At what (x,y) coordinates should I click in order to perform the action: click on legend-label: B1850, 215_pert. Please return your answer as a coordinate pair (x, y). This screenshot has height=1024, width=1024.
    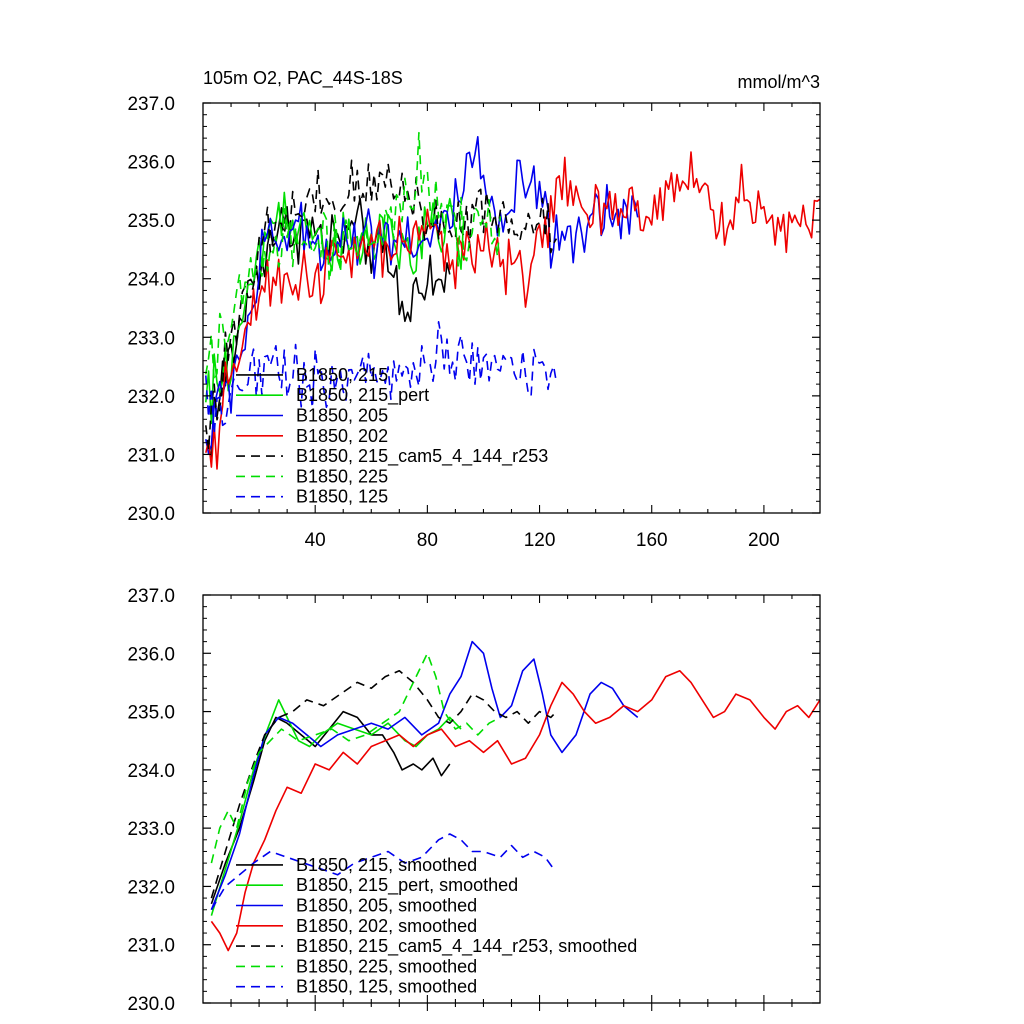
    Looking at the image, I should click on (362, 395).